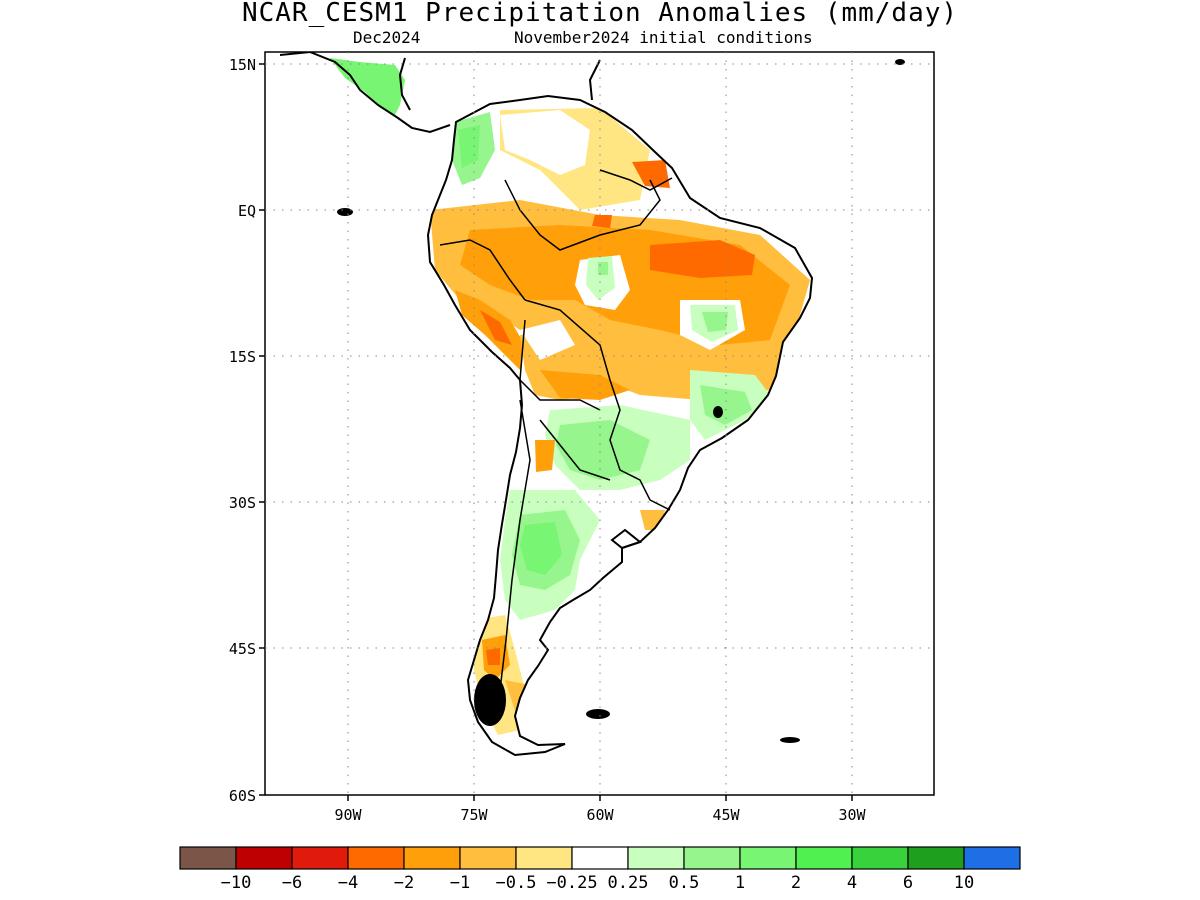 The image size is (1200, 900). Describe the element at coordinates (247, 211) in the screenshot. I see `lat-label: EQ` at that location.